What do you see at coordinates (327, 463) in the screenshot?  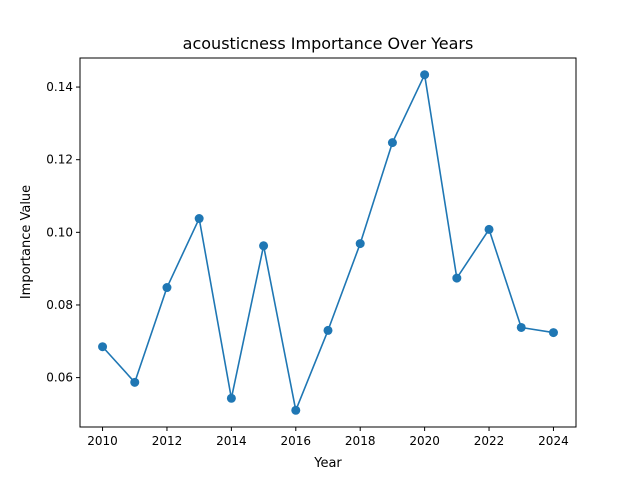 I see `x-axis-label: Year` at bounding box center [327, 463].